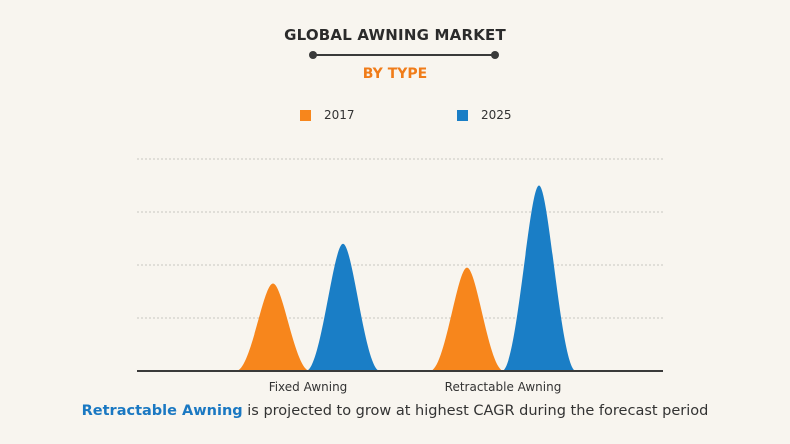 The width and height of the screenshot is (790, 444). What do you see at coordinates (539, 278) in the screenshot?
I see `peak-retractable-awning-2025` at bounding box center [539, 278].